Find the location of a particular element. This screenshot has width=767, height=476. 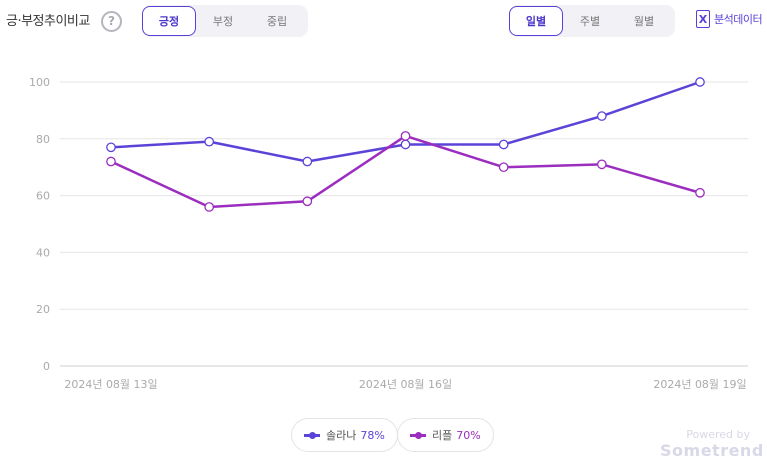

x-tick-label: 2024년 08월 13일 is located at coordinates (110, 384).